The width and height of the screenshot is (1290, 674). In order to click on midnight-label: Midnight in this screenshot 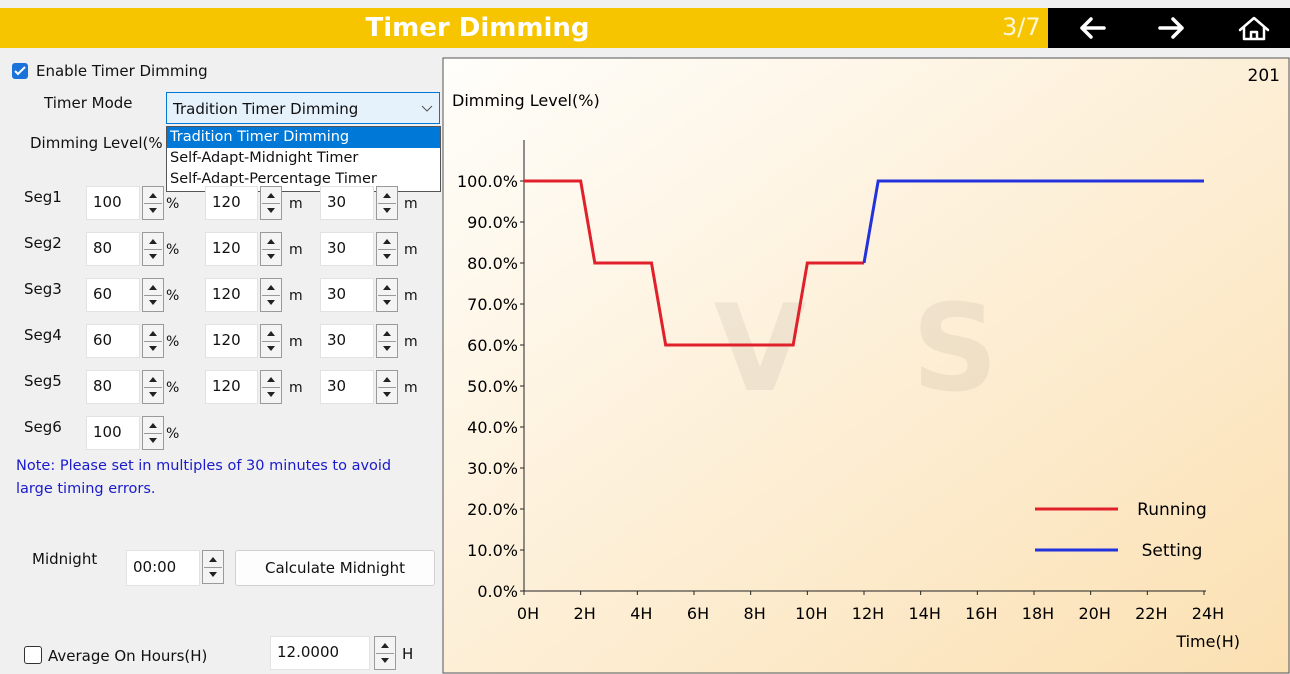, I will do `click(65, 559)`.